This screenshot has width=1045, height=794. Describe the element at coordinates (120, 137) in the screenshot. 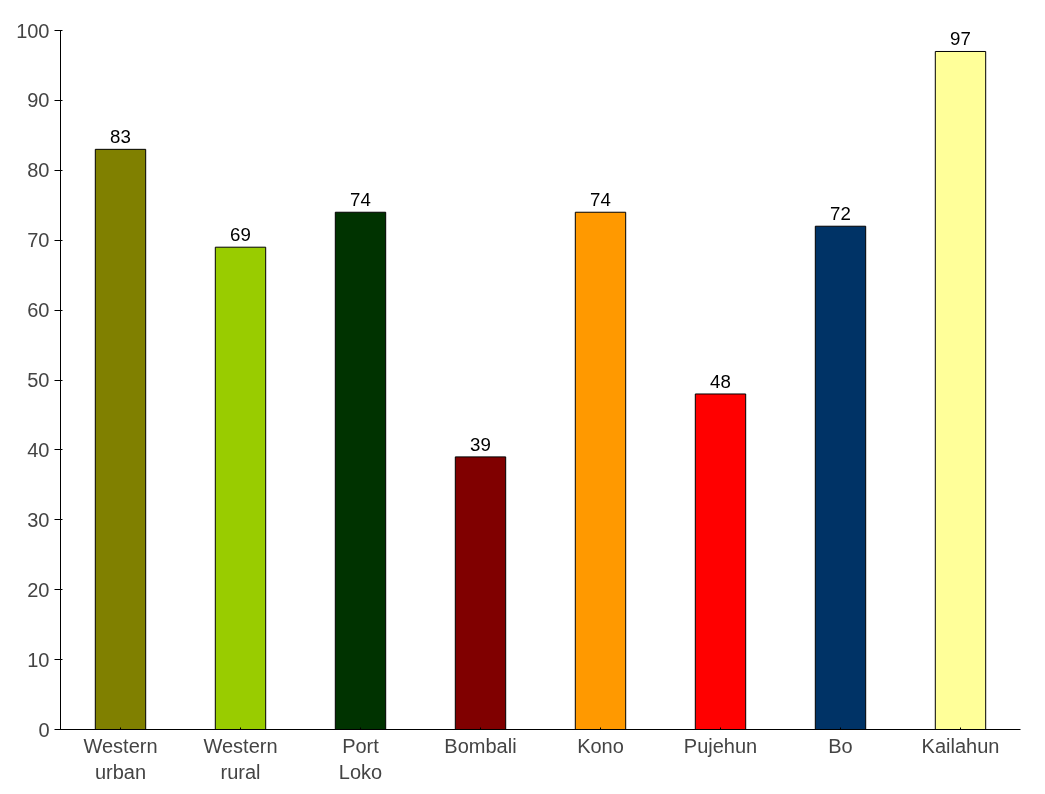

I see `data-label: 83` at that location.